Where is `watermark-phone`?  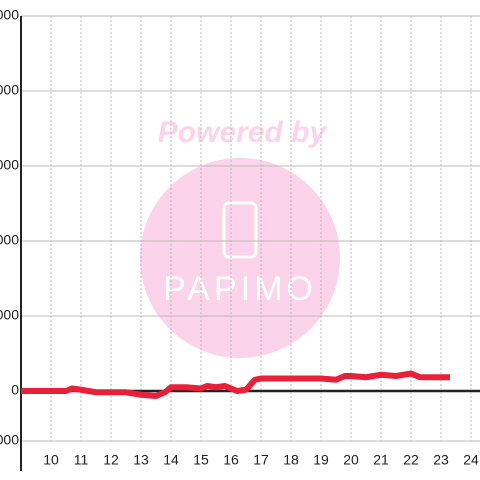 watermark-phone is located at coordinates (240, 230).